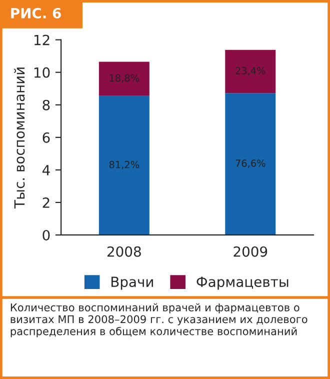 The height and width of the screenshot is (379, 330). Describe the element at coordinates (124, 251) in the screenshot. I see `x-tick-label: 2008` at that location.